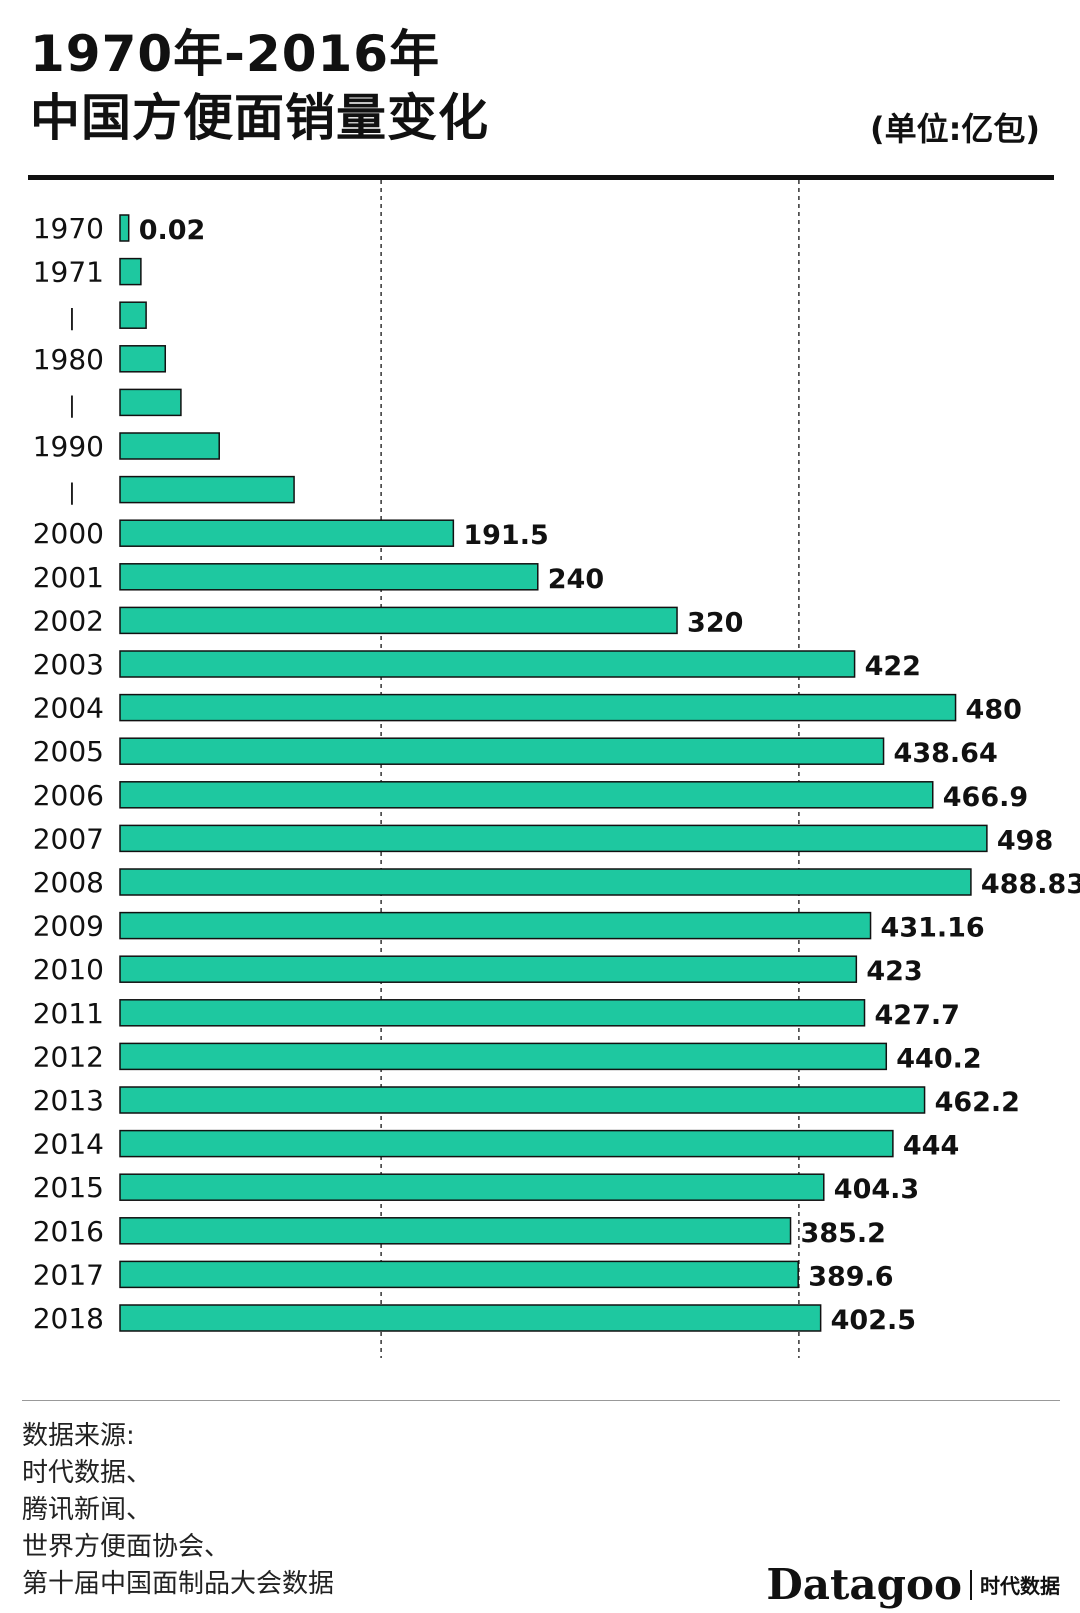 The image size is (1080, 1613). Describe the element at coordinates (68, 926) in the screenshot. I see `category-label: 2009` at that location.